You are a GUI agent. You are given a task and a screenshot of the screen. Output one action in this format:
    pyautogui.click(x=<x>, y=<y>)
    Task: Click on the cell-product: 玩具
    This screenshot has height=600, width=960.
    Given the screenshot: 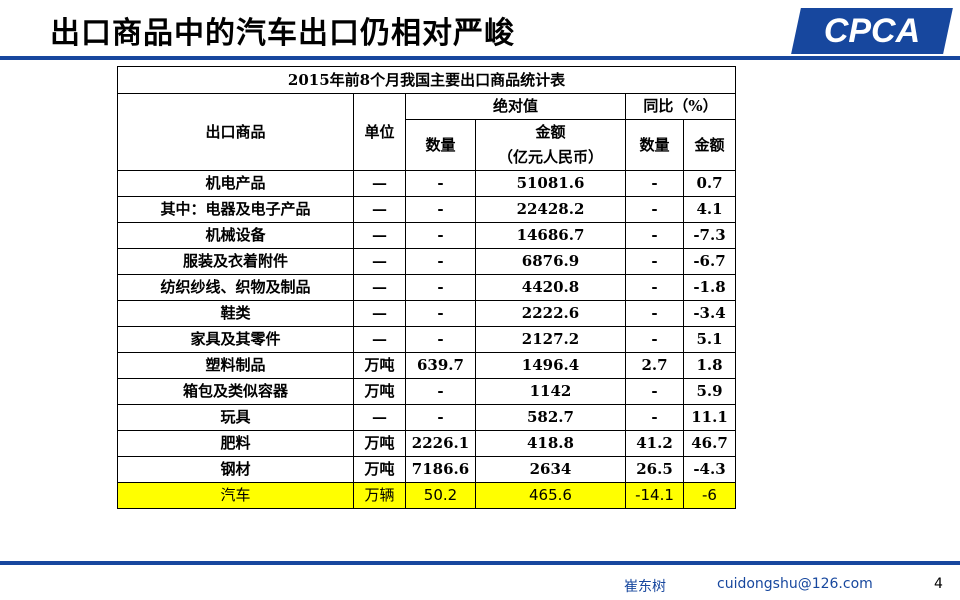 What is the action you would take?
    pyautogui.click(x=235, y=417)
    